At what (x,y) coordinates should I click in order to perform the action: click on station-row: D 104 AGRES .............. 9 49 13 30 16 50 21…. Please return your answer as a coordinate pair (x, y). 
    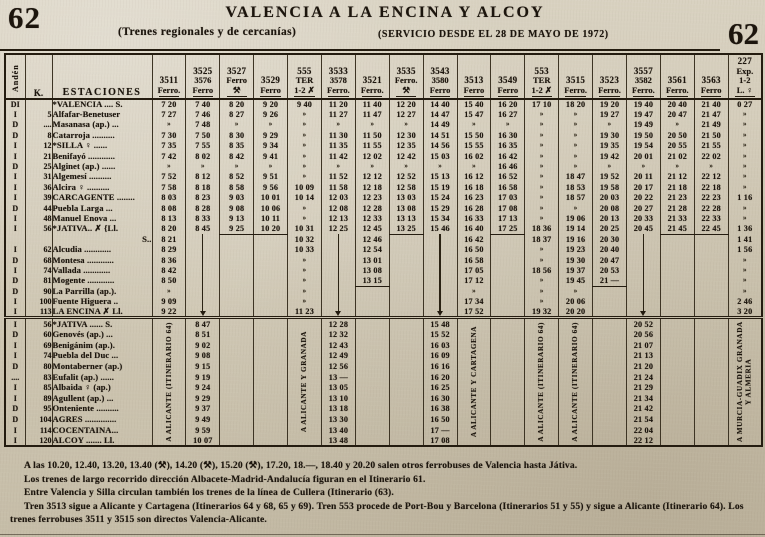
    Looking at the image, I should click on (383, 419).